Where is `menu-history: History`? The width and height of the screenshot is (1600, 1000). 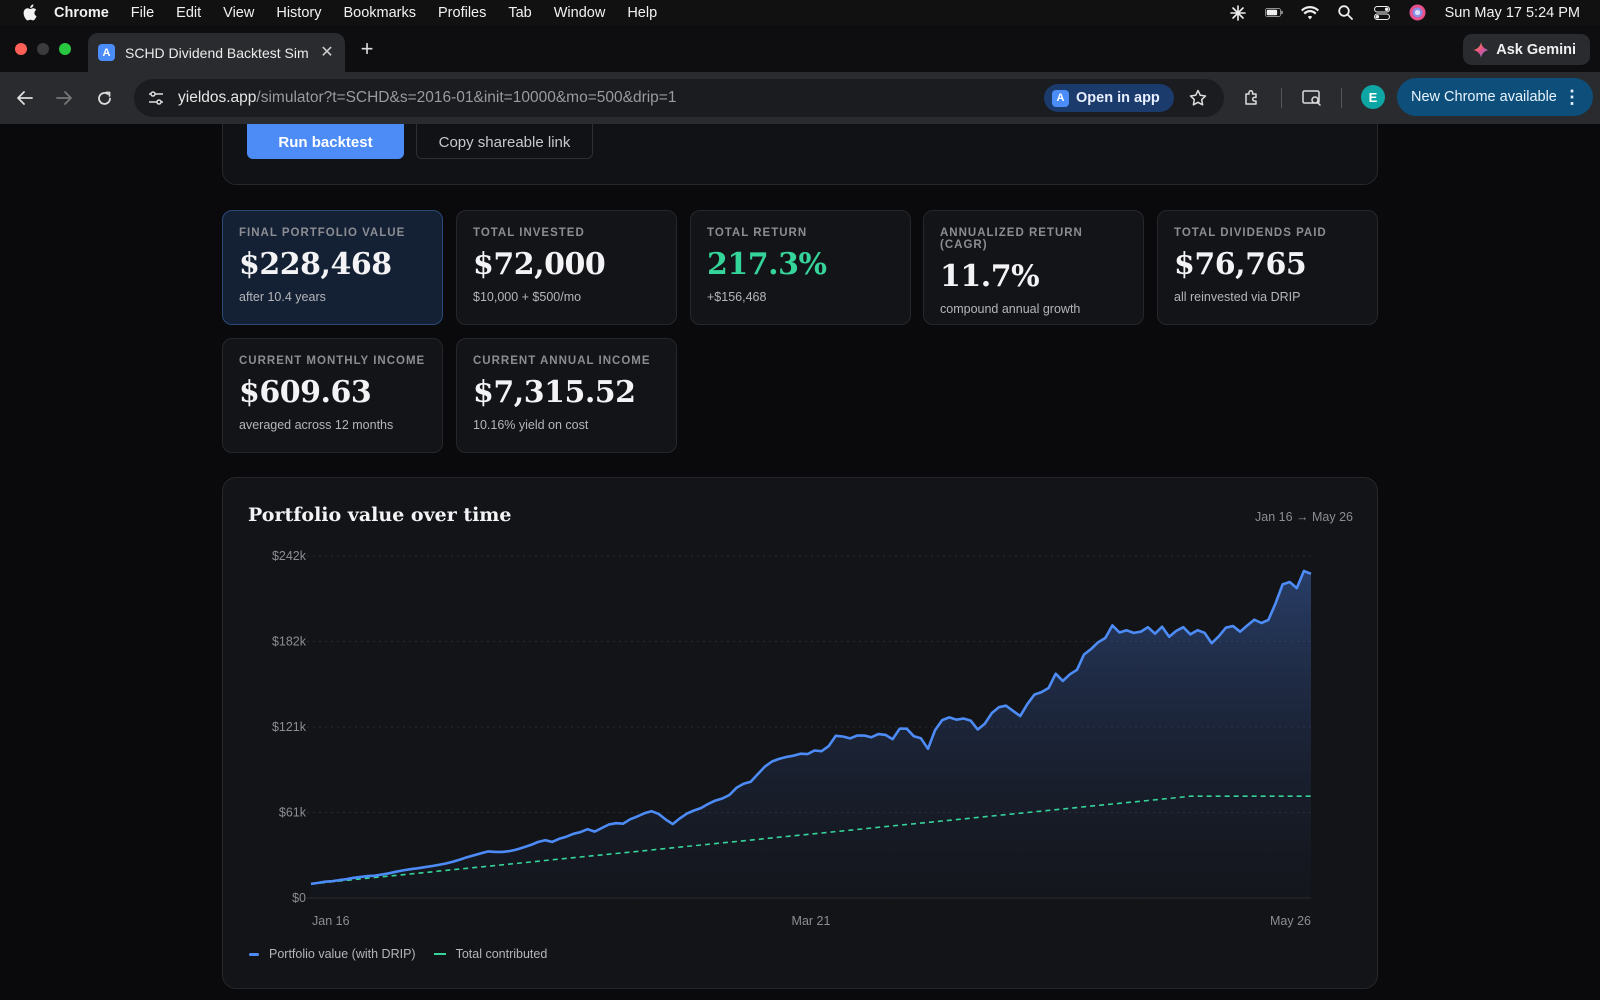
menu-history: History is located at coordinates (299, 12).